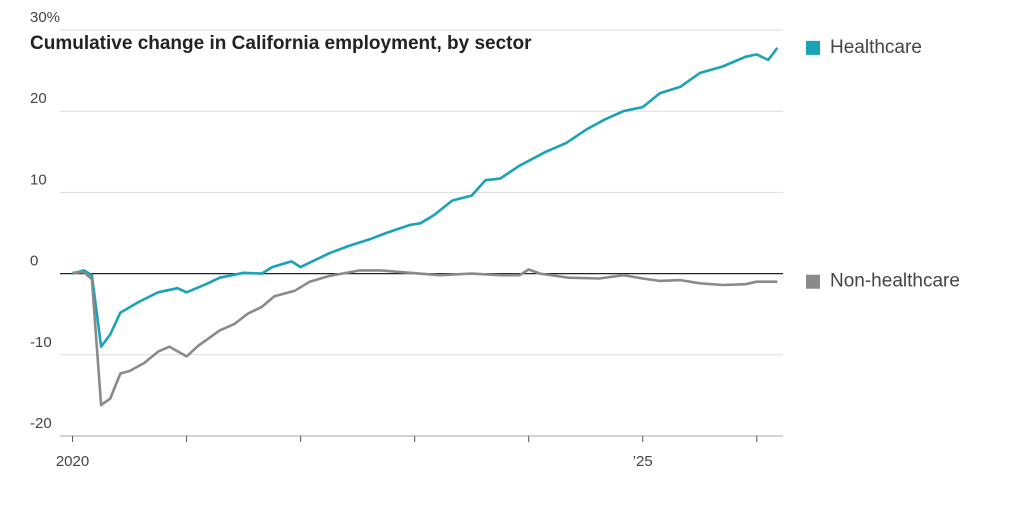  What do you see at coordinates (38, 98) in the screenshot?
I see `y-tick-label: 20` at bounding box center [38, 98].